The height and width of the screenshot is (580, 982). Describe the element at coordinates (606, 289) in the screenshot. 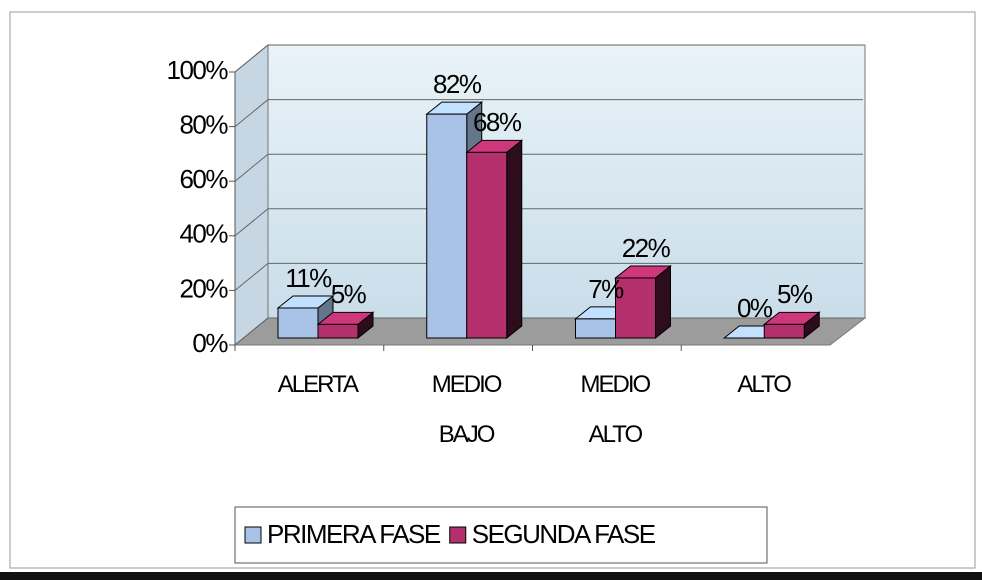

I see `value-label: 7%` at that location.